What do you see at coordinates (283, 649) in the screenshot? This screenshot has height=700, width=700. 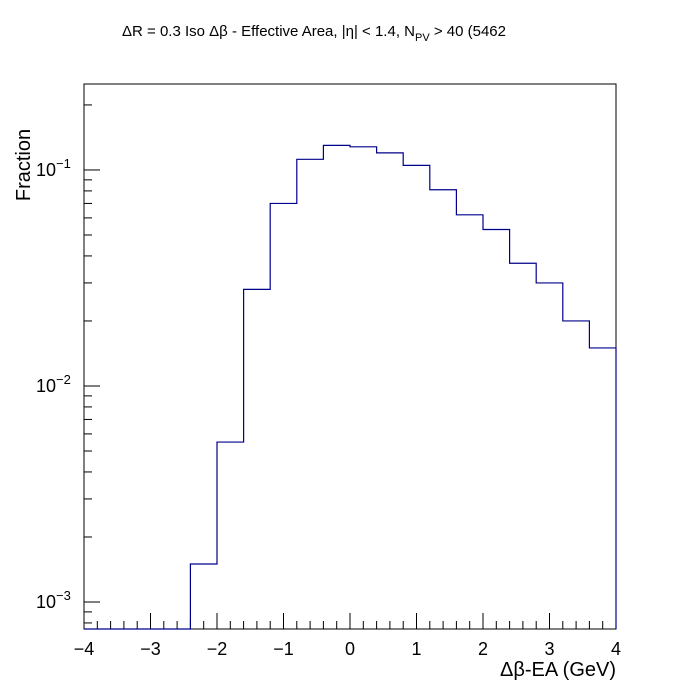 I see `x-tick-label: −1` at bounding box center [283, 649].